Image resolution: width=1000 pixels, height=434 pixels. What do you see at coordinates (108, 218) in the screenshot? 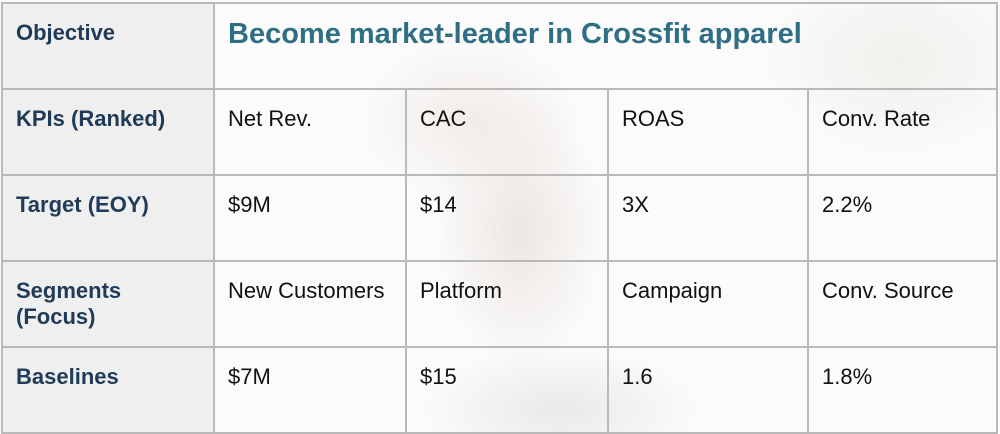
I see `row-header: Target (EOY)` at bounding box center [108, 218].